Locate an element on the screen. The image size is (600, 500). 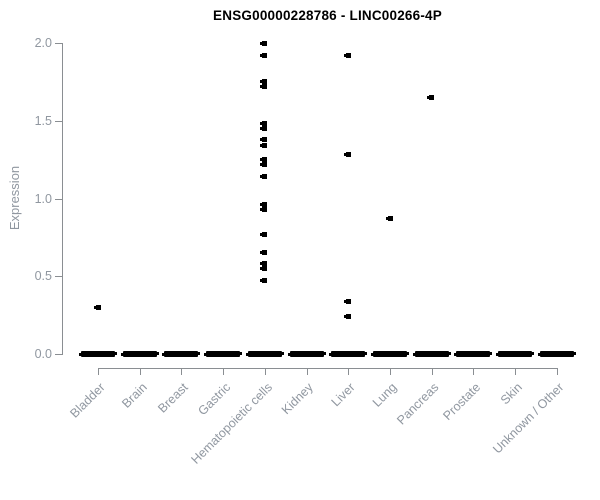
y-tick-label: 0.5 is located at coordinates (43, 276).